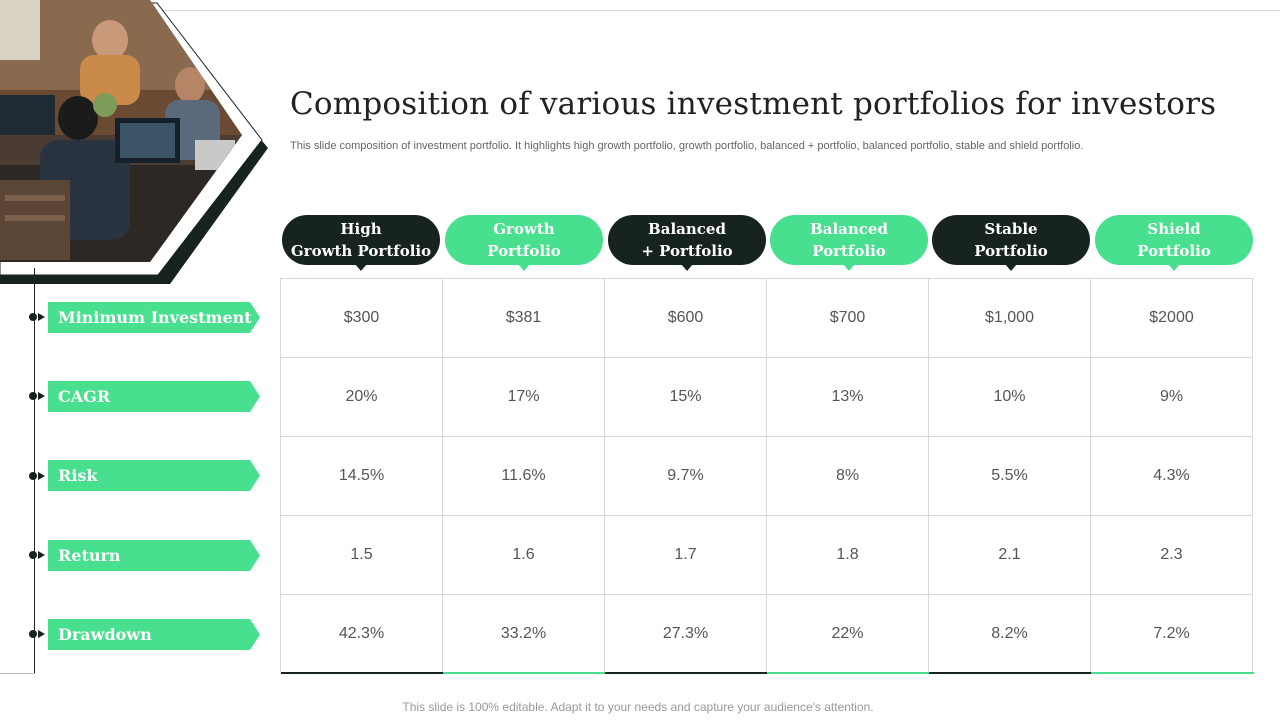 The width and height of the screenshot is (1280, 720). What do you see at coordinates (1172, 555) in the screenshot?
I see `table-cell: 2.3` at bounding box center [1172, 555].